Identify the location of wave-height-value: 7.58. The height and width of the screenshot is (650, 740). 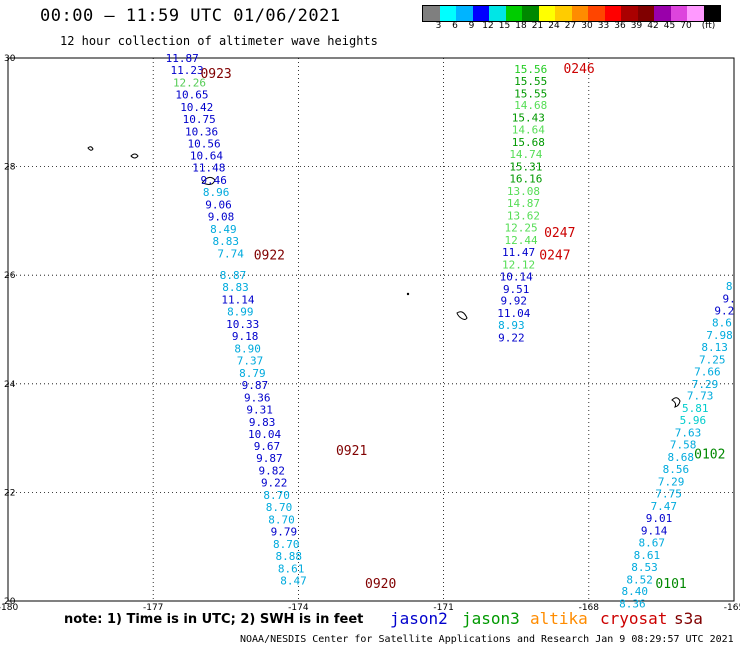
(683, 445).